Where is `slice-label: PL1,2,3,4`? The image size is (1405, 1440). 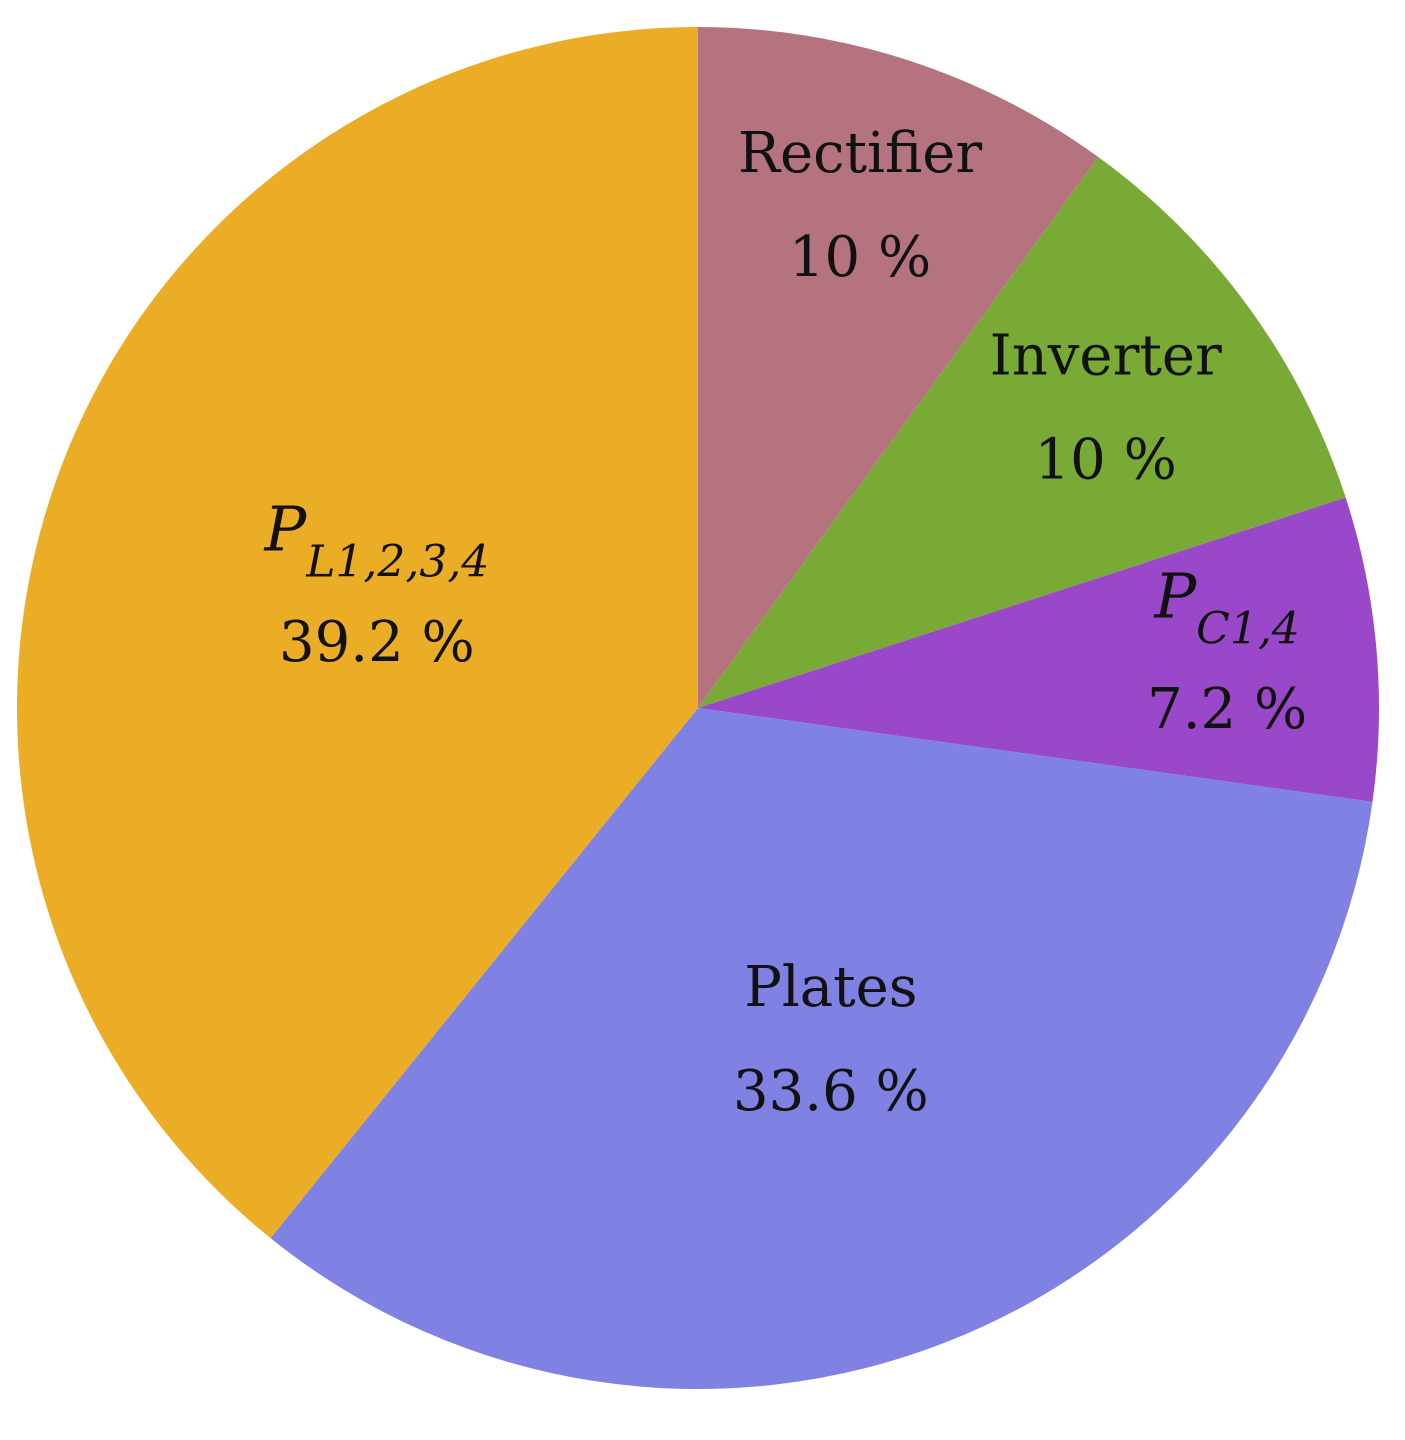 slice-label: PL1,2,3,4 is located at coordinates (376, 540).